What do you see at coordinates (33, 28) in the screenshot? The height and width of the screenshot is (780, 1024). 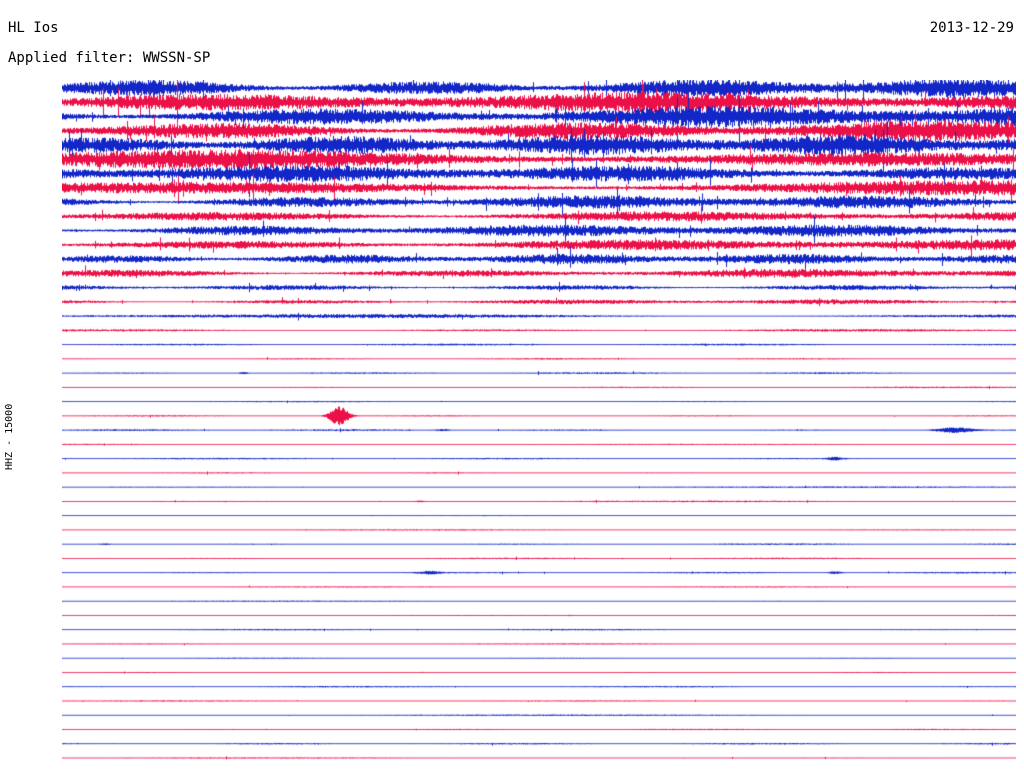 I see `station-title: HL Ios` at bounding box center [33, 28].